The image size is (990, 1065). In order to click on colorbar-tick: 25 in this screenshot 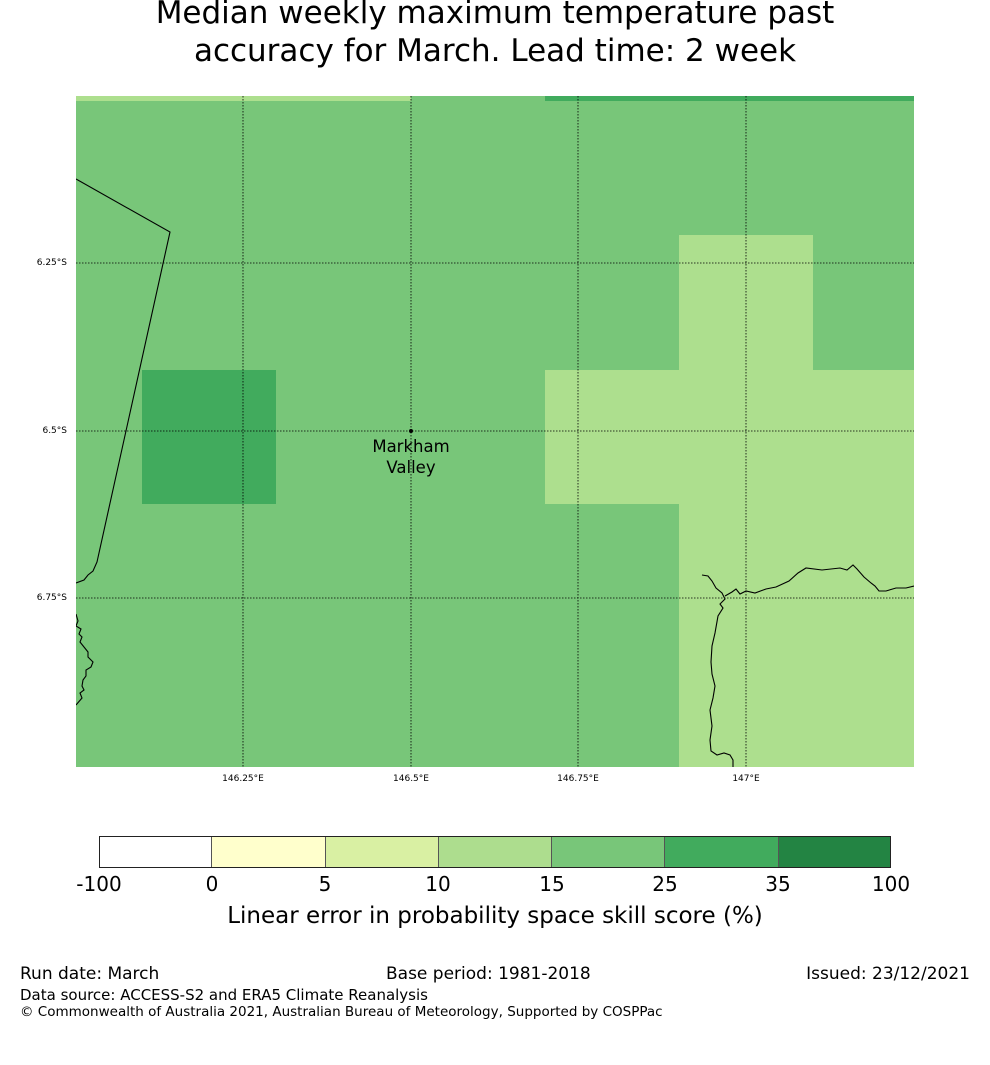, I will do `click(665, 884)`.